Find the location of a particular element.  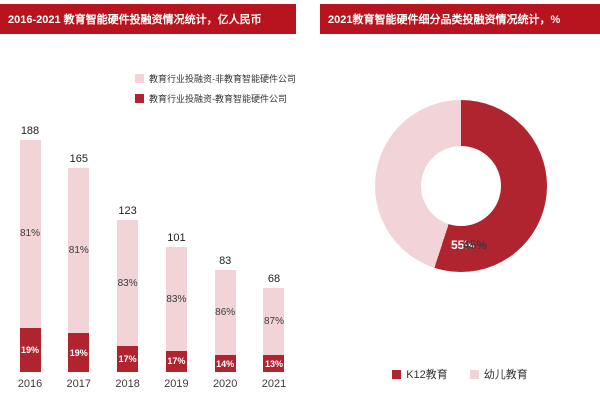

legend-label: 教育行业投融资-教育智能硬件公司 is located at coordinates (218, 99).